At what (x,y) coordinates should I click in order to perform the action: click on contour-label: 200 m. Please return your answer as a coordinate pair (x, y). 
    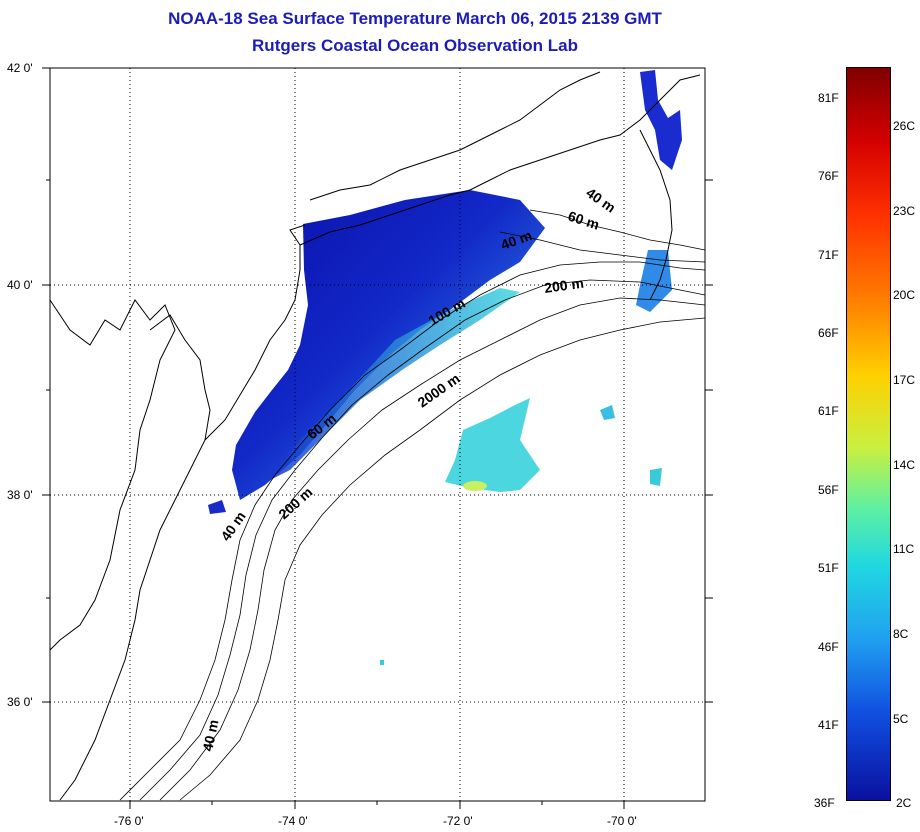
    Looking at the image, I should click on (564, 285).